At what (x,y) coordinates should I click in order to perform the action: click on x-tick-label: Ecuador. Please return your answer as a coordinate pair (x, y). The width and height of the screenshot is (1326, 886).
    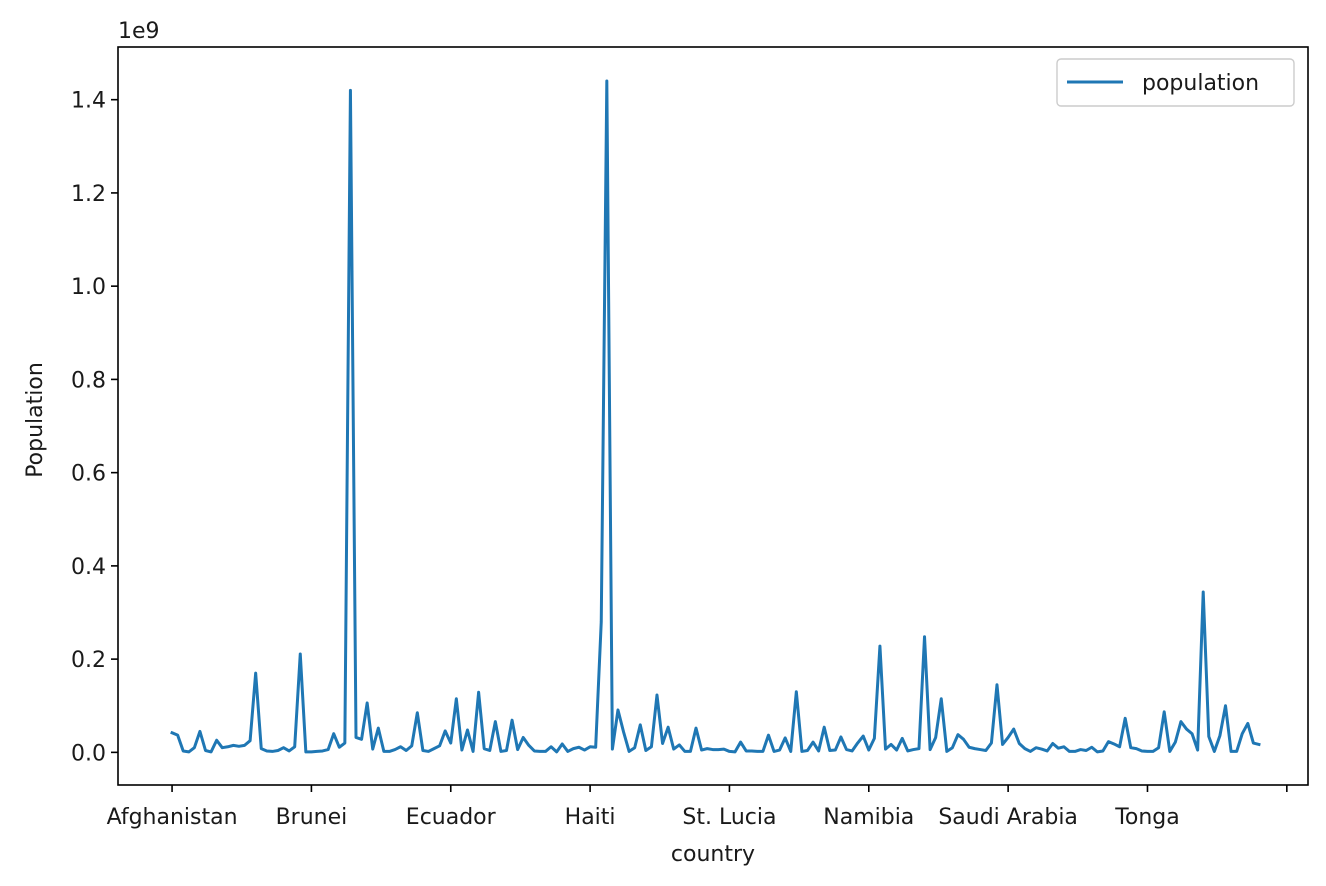
    Looking at the image, I should click on (451, 817).